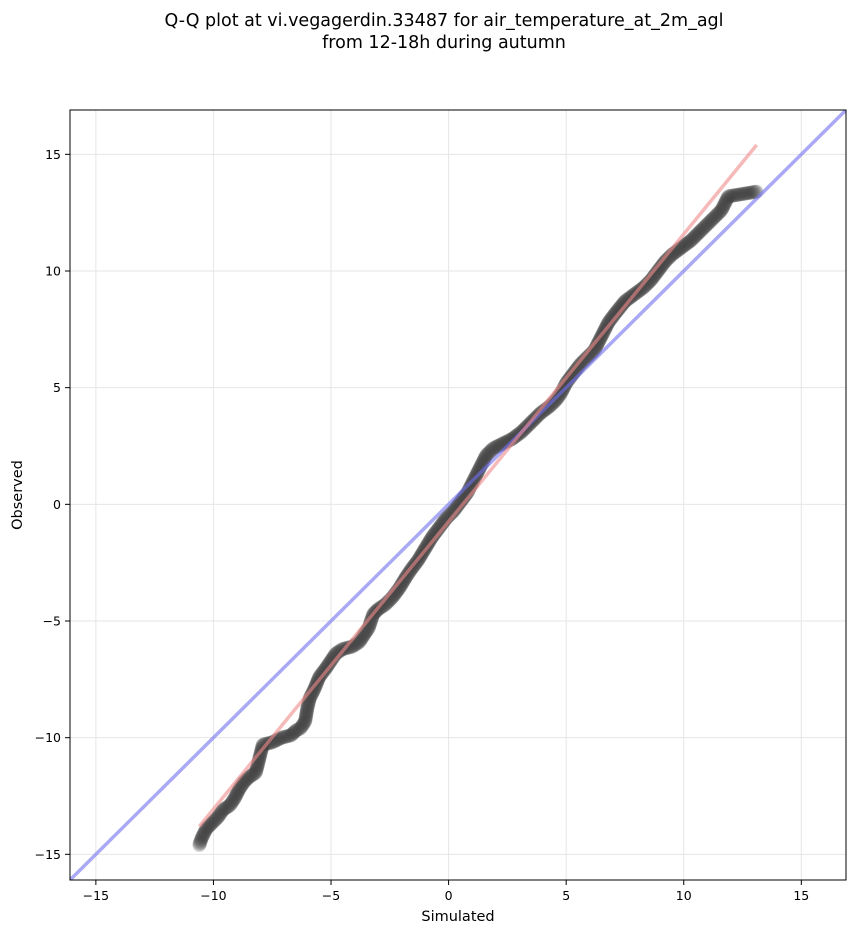 Image resolution: width=854 pixels, height=934 pixels. What do you see at coordinates (57, 387) in the screenshot?
I see `y-tick-label: 5` at bounding box center [57, 387].